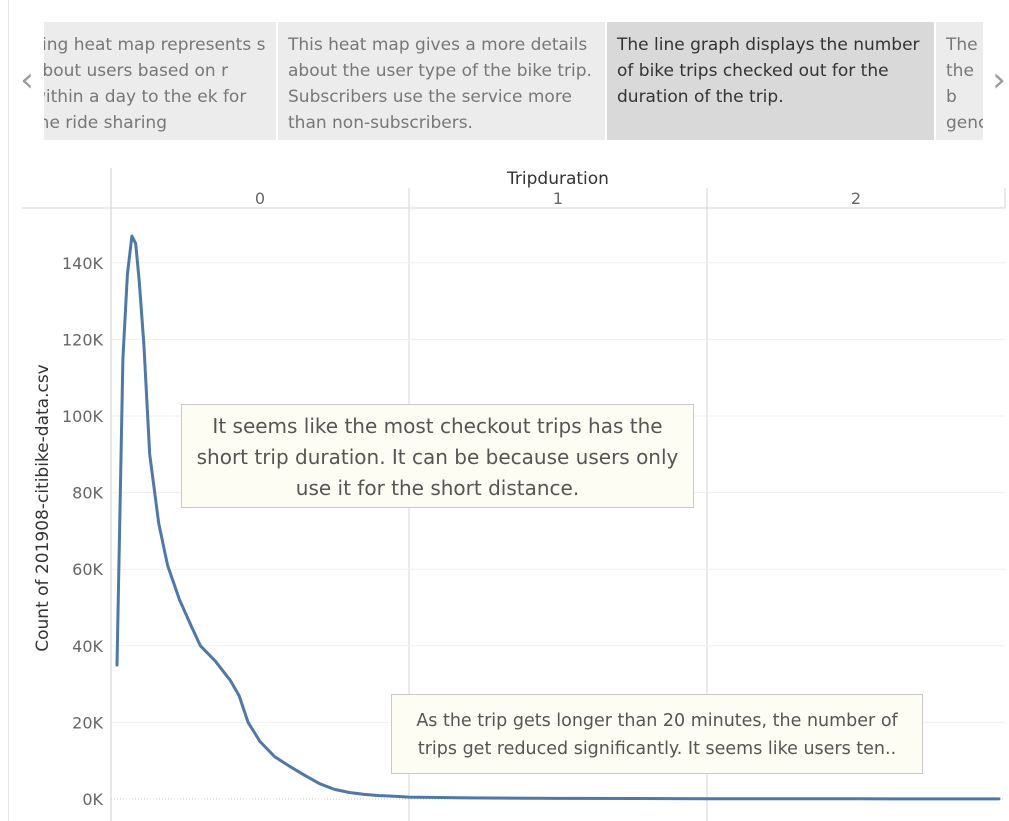 The image size is (1009, 821). I want to click on x-axis-title: Tripduration, so click(557, 179).